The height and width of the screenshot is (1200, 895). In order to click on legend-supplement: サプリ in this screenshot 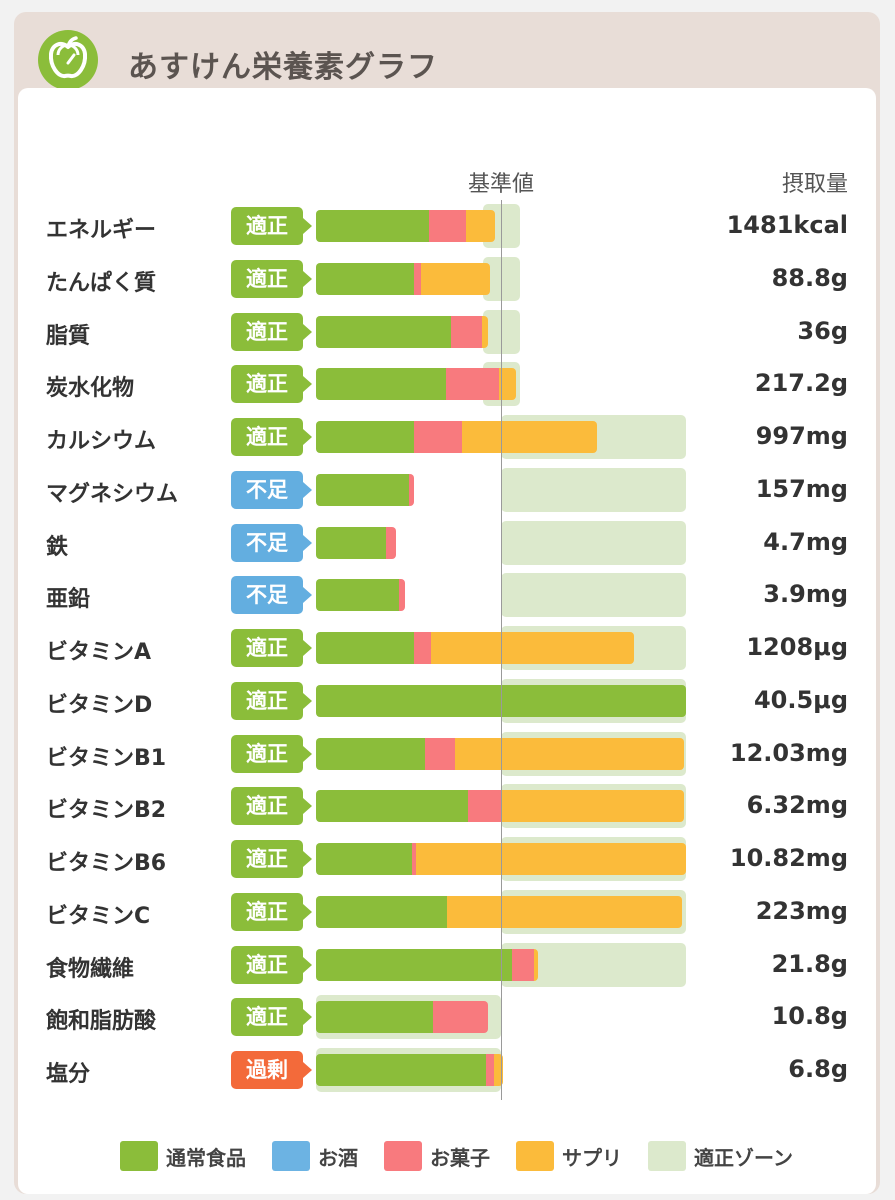, I will do `click(569, 1156)`.